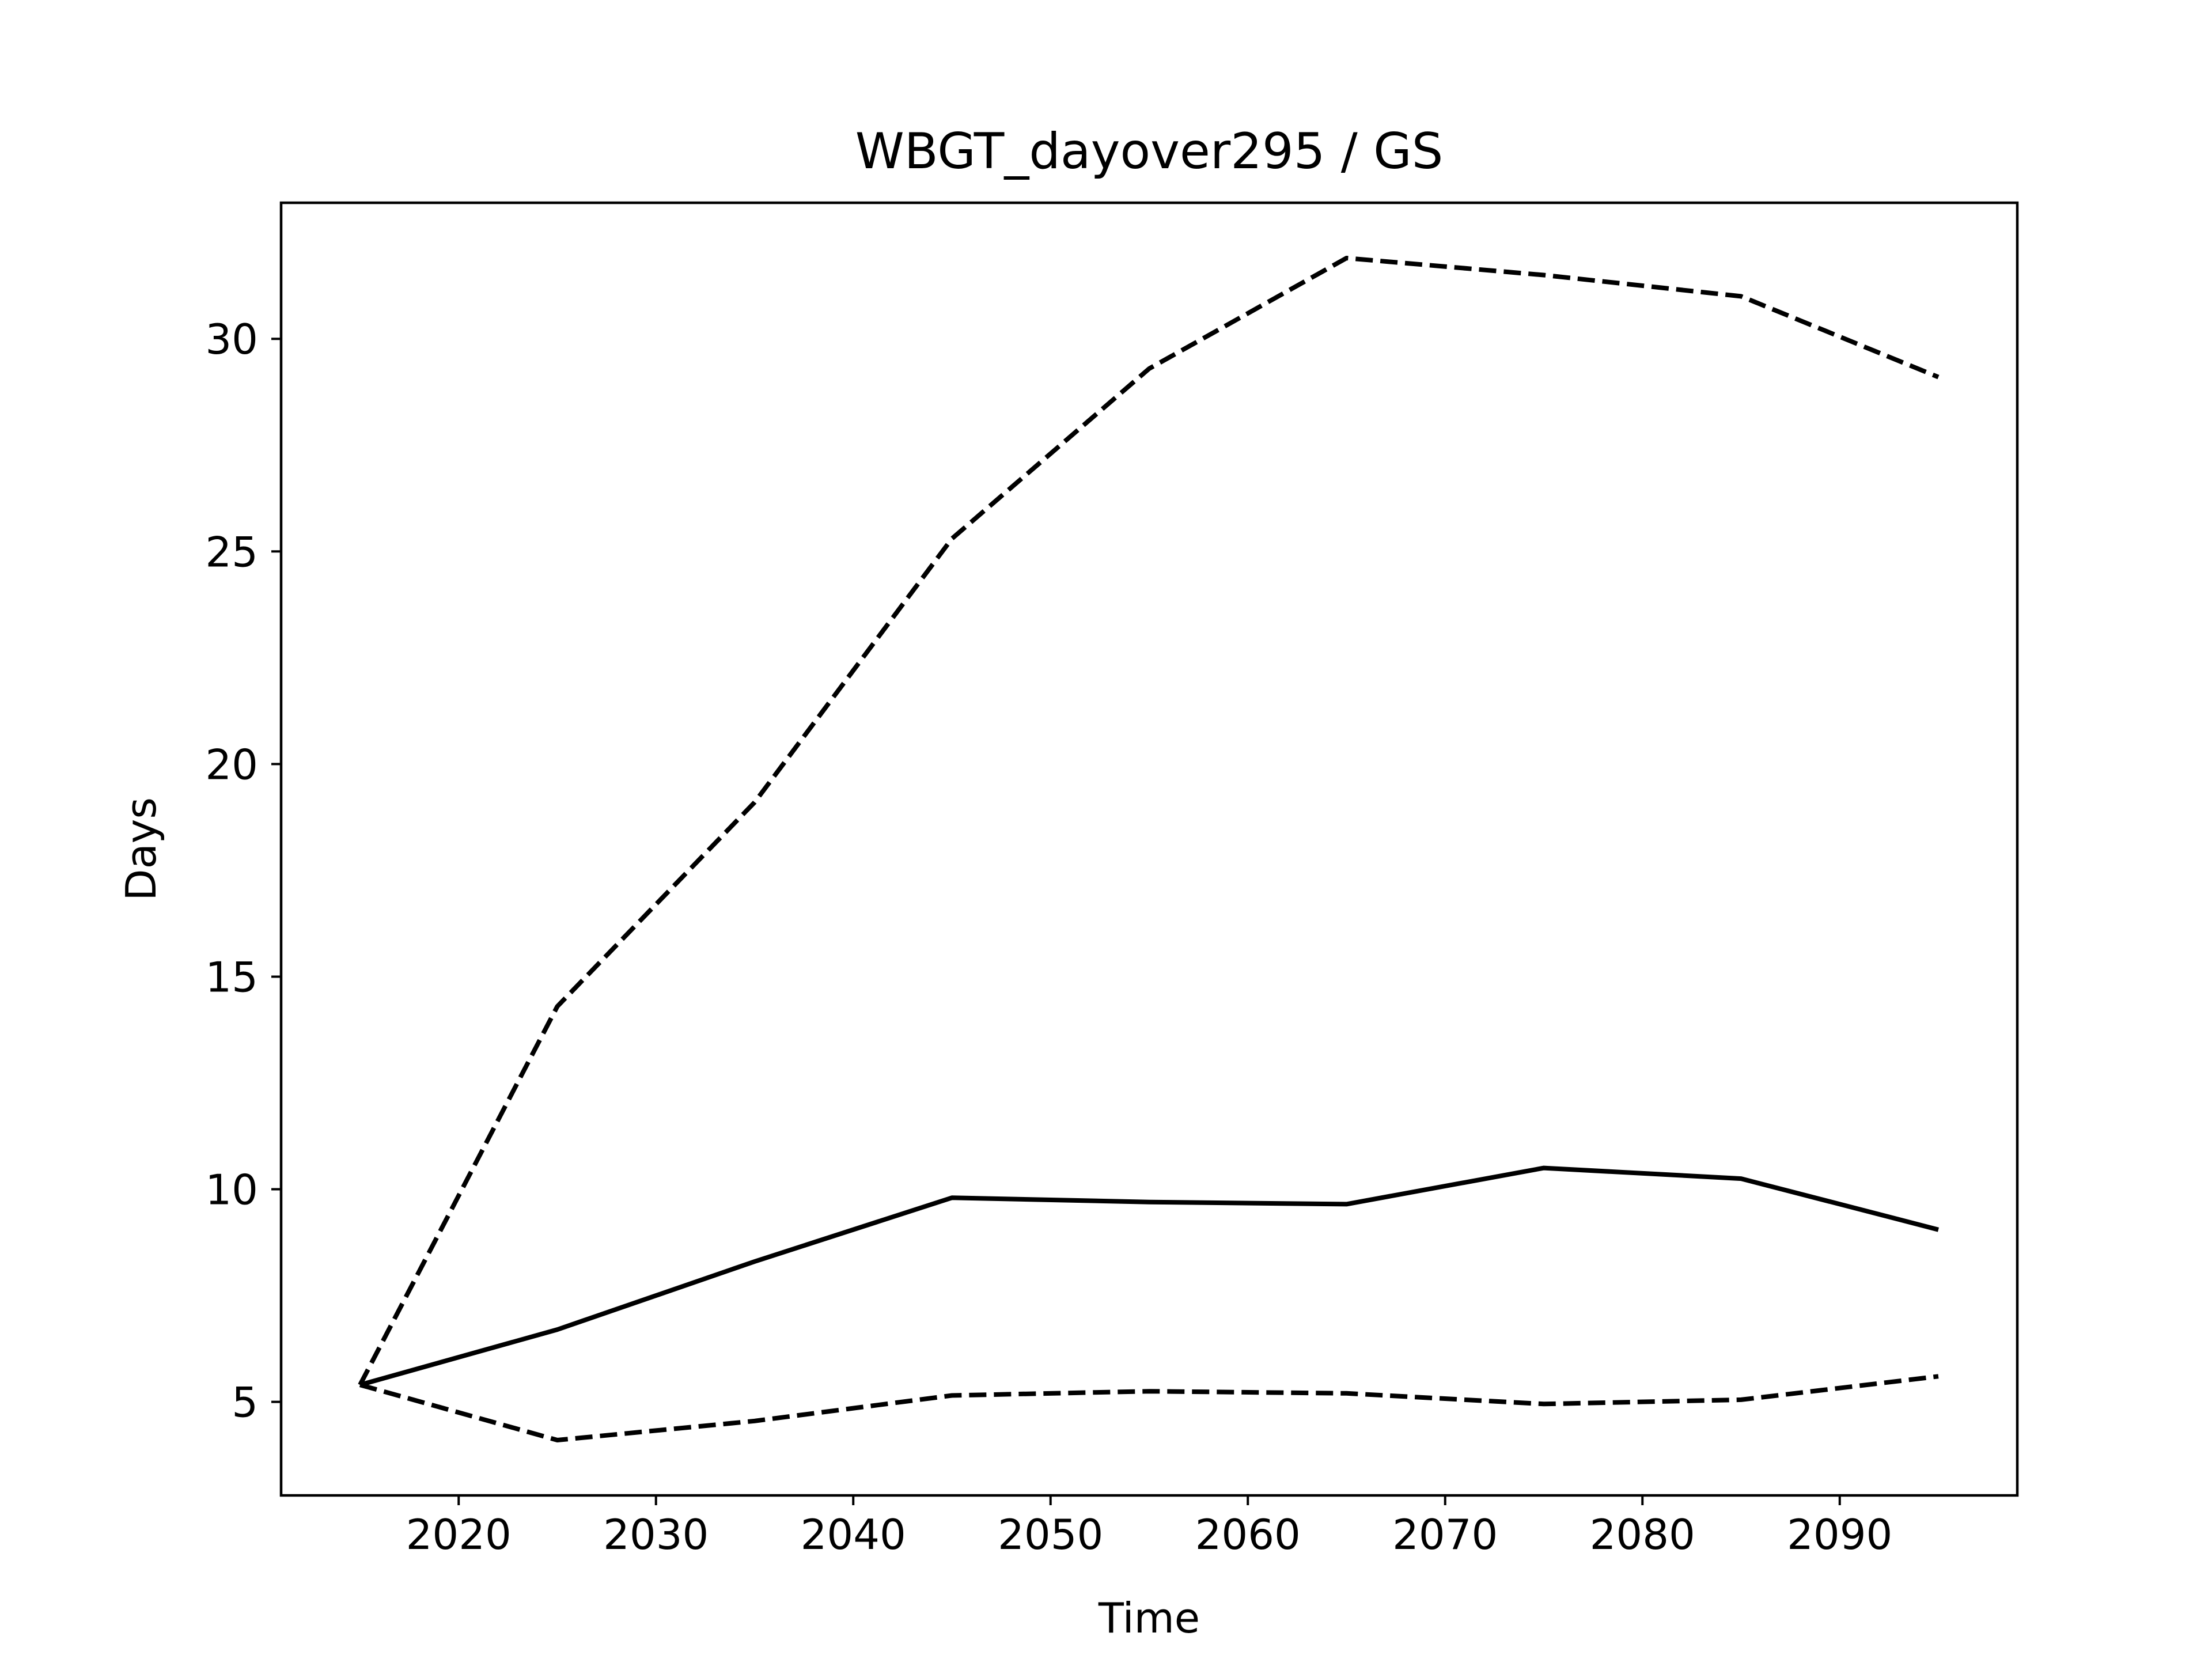 The image size is (2212, 1659). I want to click on x-tick-label: 2090, so click(1839, 1534).